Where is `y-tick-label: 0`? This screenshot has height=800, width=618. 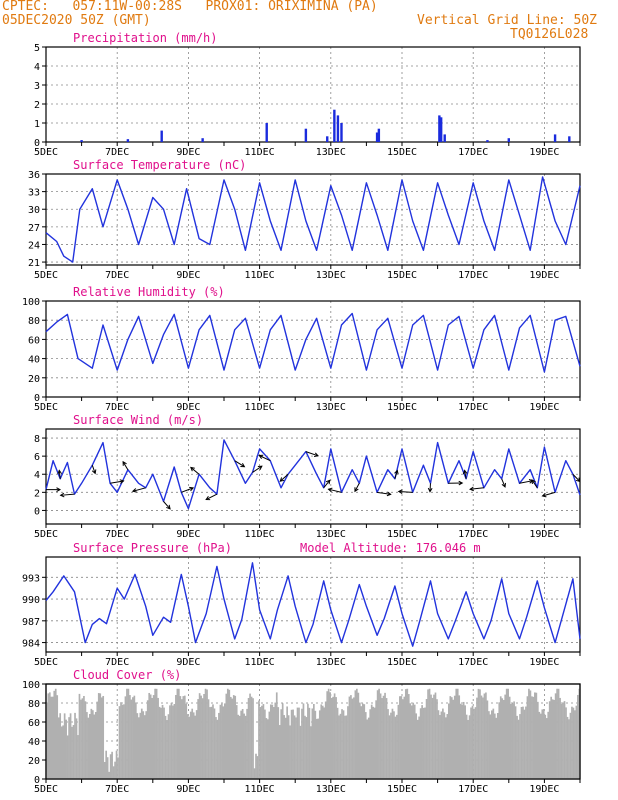 y-tick-label: 0 is located at coordinates (37, 143).